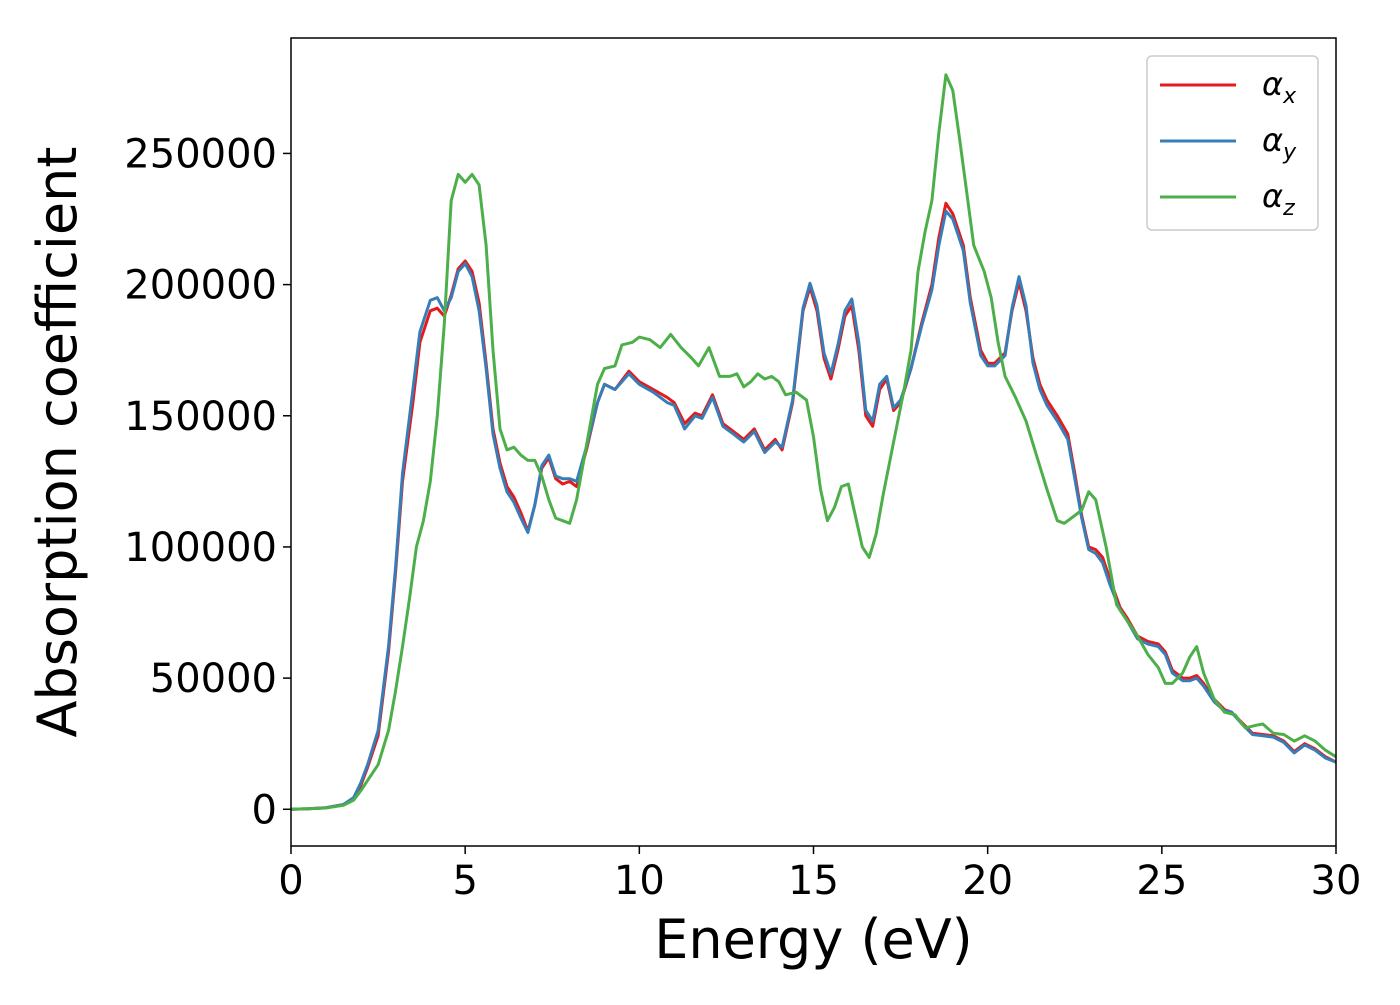 This screenshot has height=1005, width=1400. Describe the element at coordinates (813, 881) in the screenshot. I see `x-tick-label: 15` at that location.